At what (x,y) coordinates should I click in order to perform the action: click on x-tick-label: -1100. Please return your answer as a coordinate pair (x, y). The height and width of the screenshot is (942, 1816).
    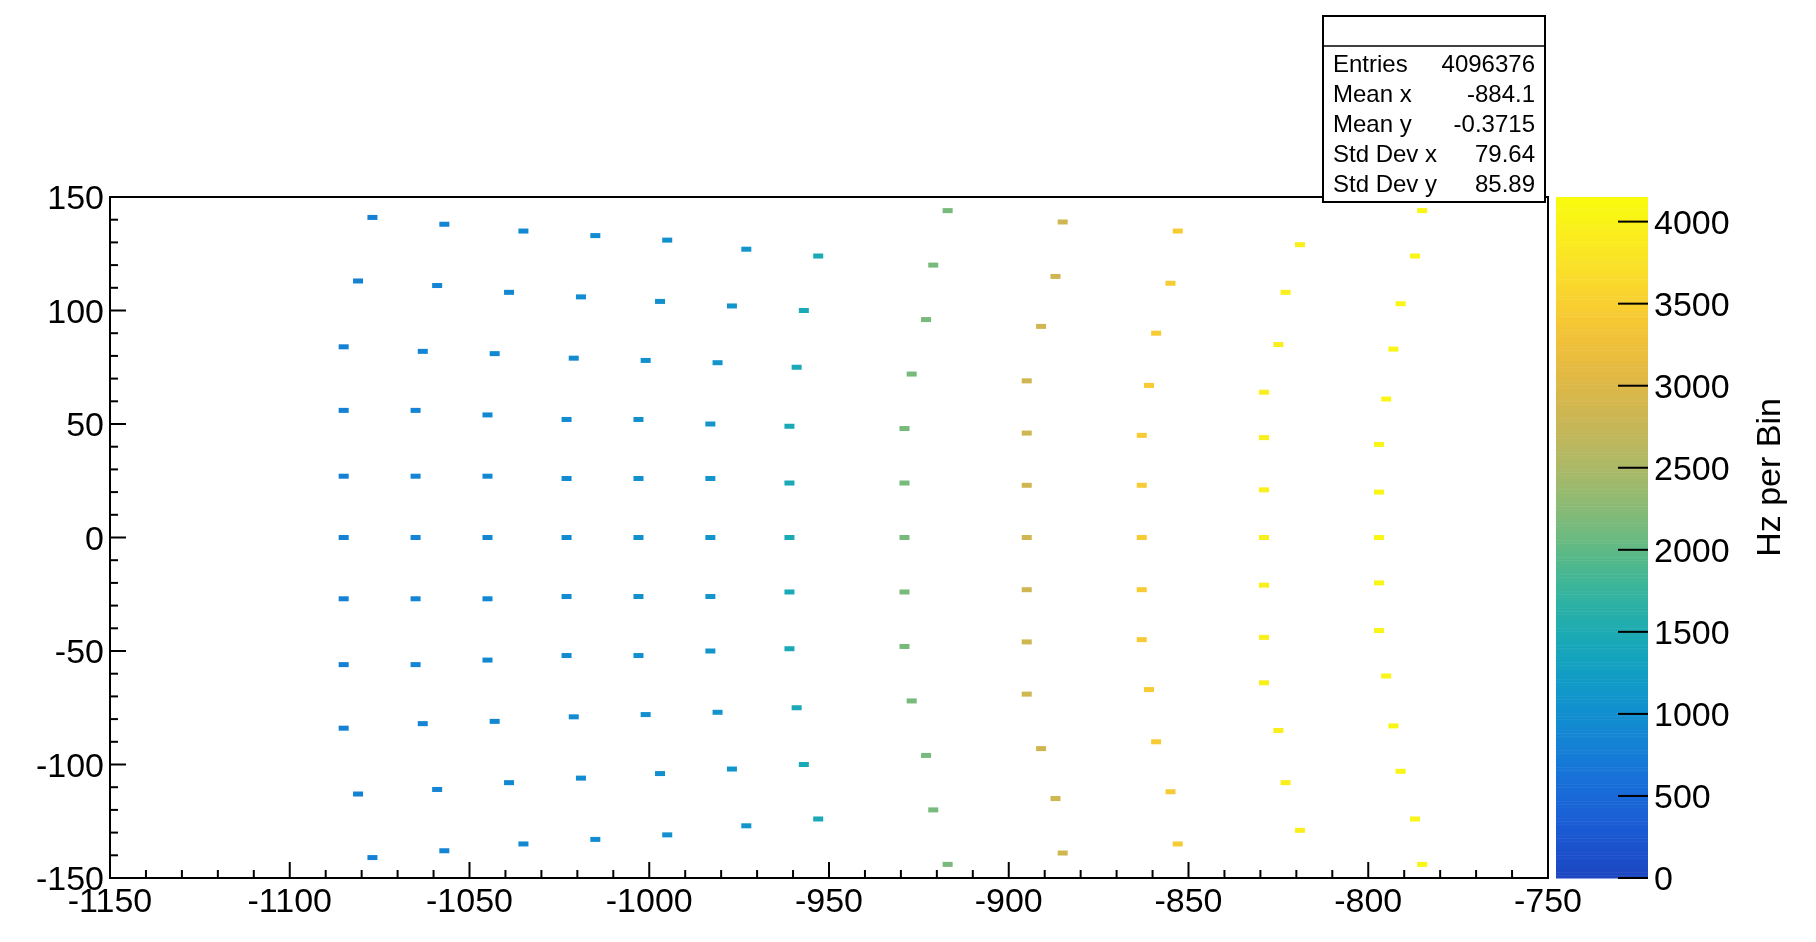
    Looking at the image, I should click on (289, 900).